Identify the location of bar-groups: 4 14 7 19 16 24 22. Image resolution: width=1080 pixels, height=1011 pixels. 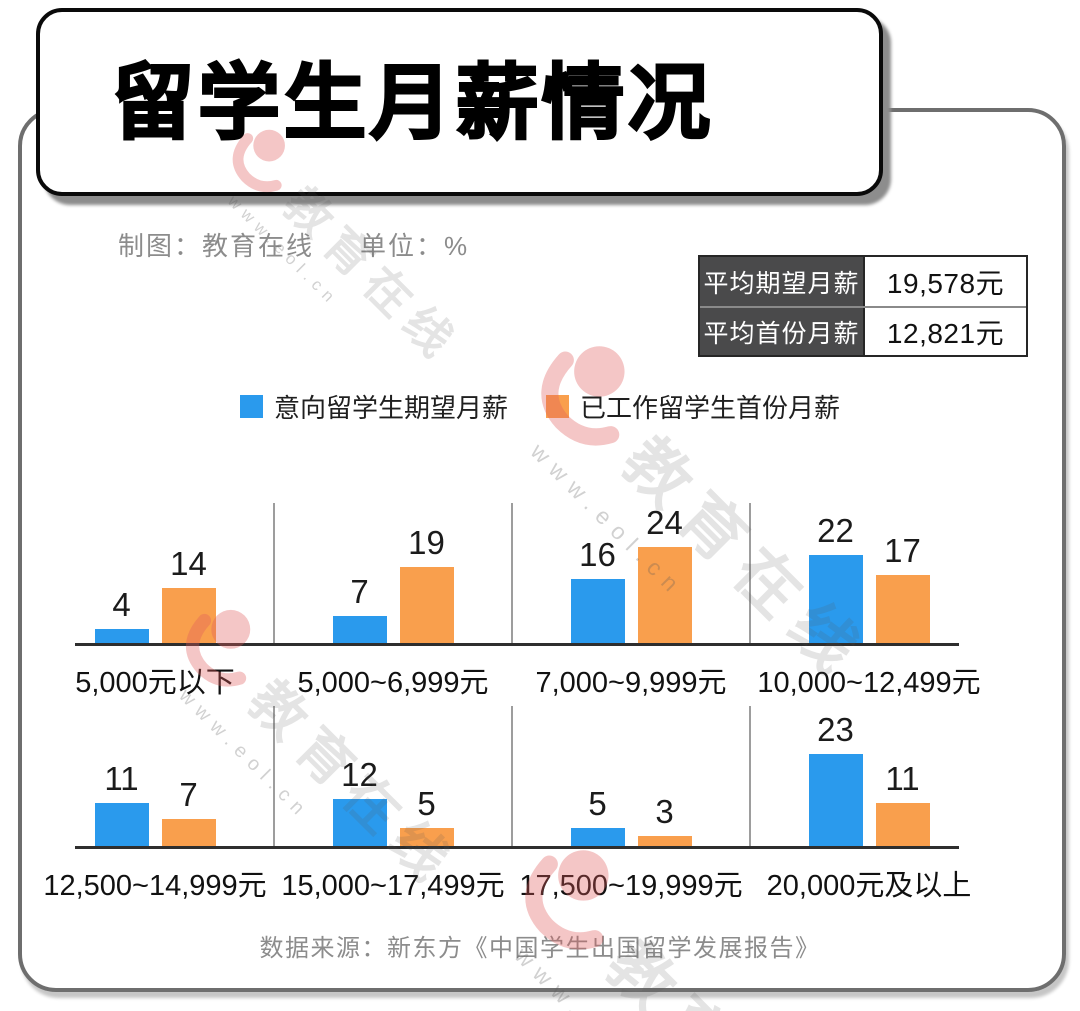
(512, 570).